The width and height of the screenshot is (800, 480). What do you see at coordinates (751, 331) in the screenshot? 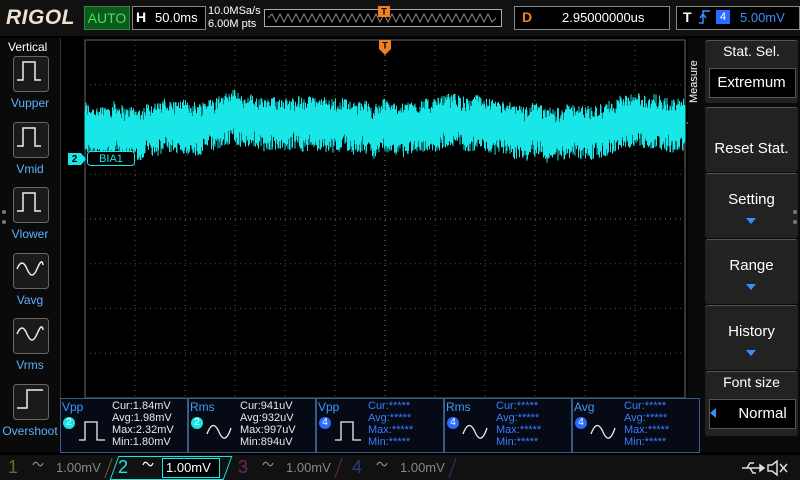
I see `button-label: History` at bounding box center [751, 331].